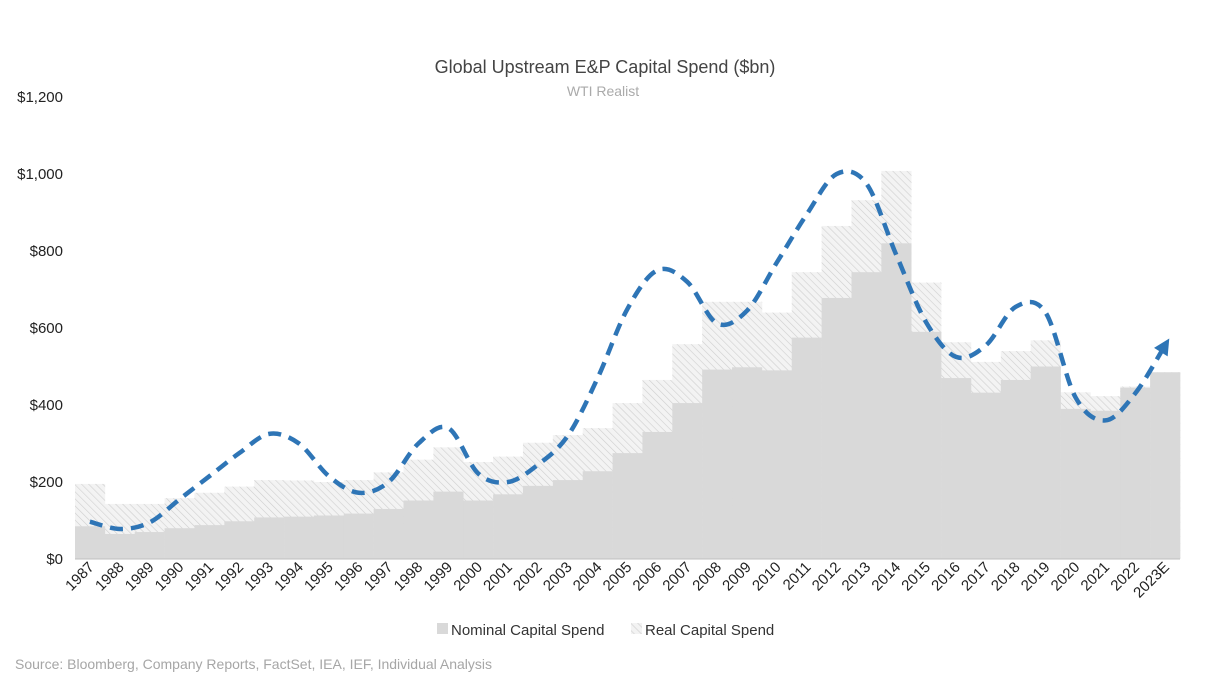 The height and width of the screenshot is (687, 1232). I want to click on legend-swatch-real, so click(636, 628).